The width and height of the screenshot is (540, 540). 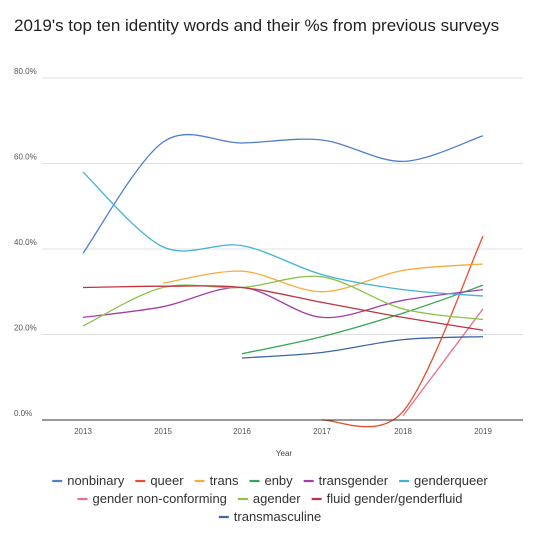 What do you see at coordinates (278, 480) in the screenshot?
I see `legend-label: enby` at bounding box center [278, 480].